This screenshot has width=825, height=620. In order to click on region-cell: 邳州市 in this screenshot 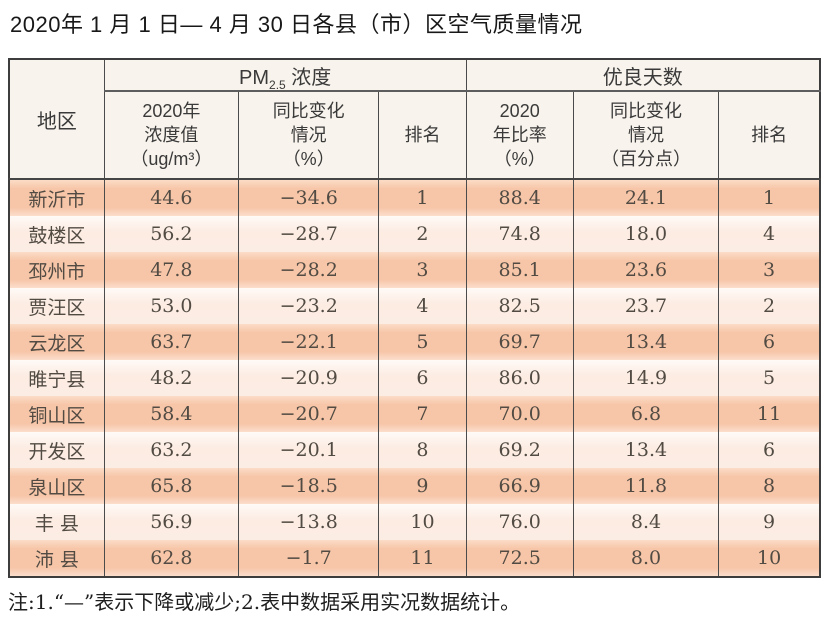, I will do `click(56, 270)`.